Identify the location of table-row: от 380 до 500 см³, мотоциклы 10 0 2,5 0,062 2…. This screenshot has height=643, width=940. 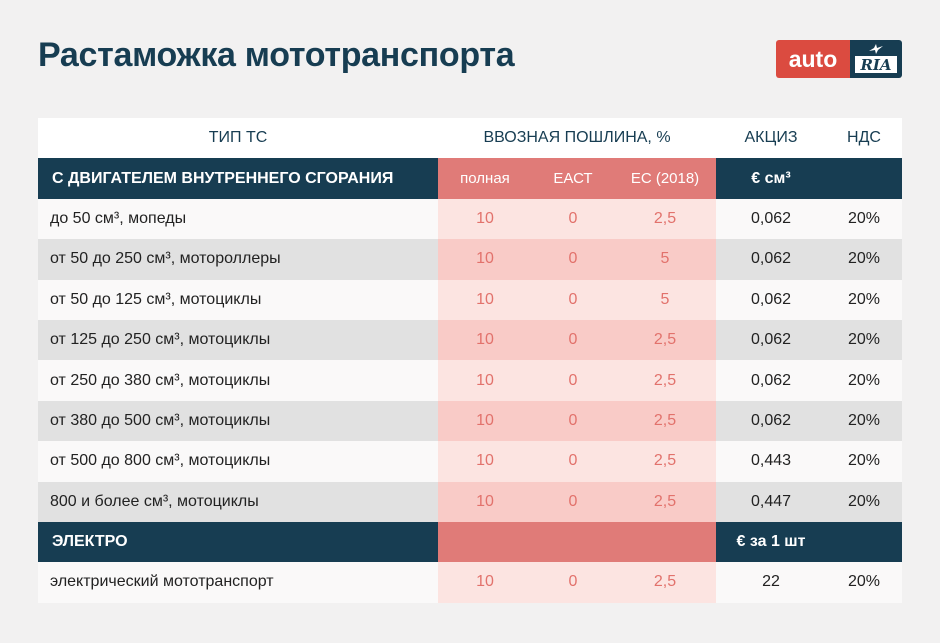
(470, 421).